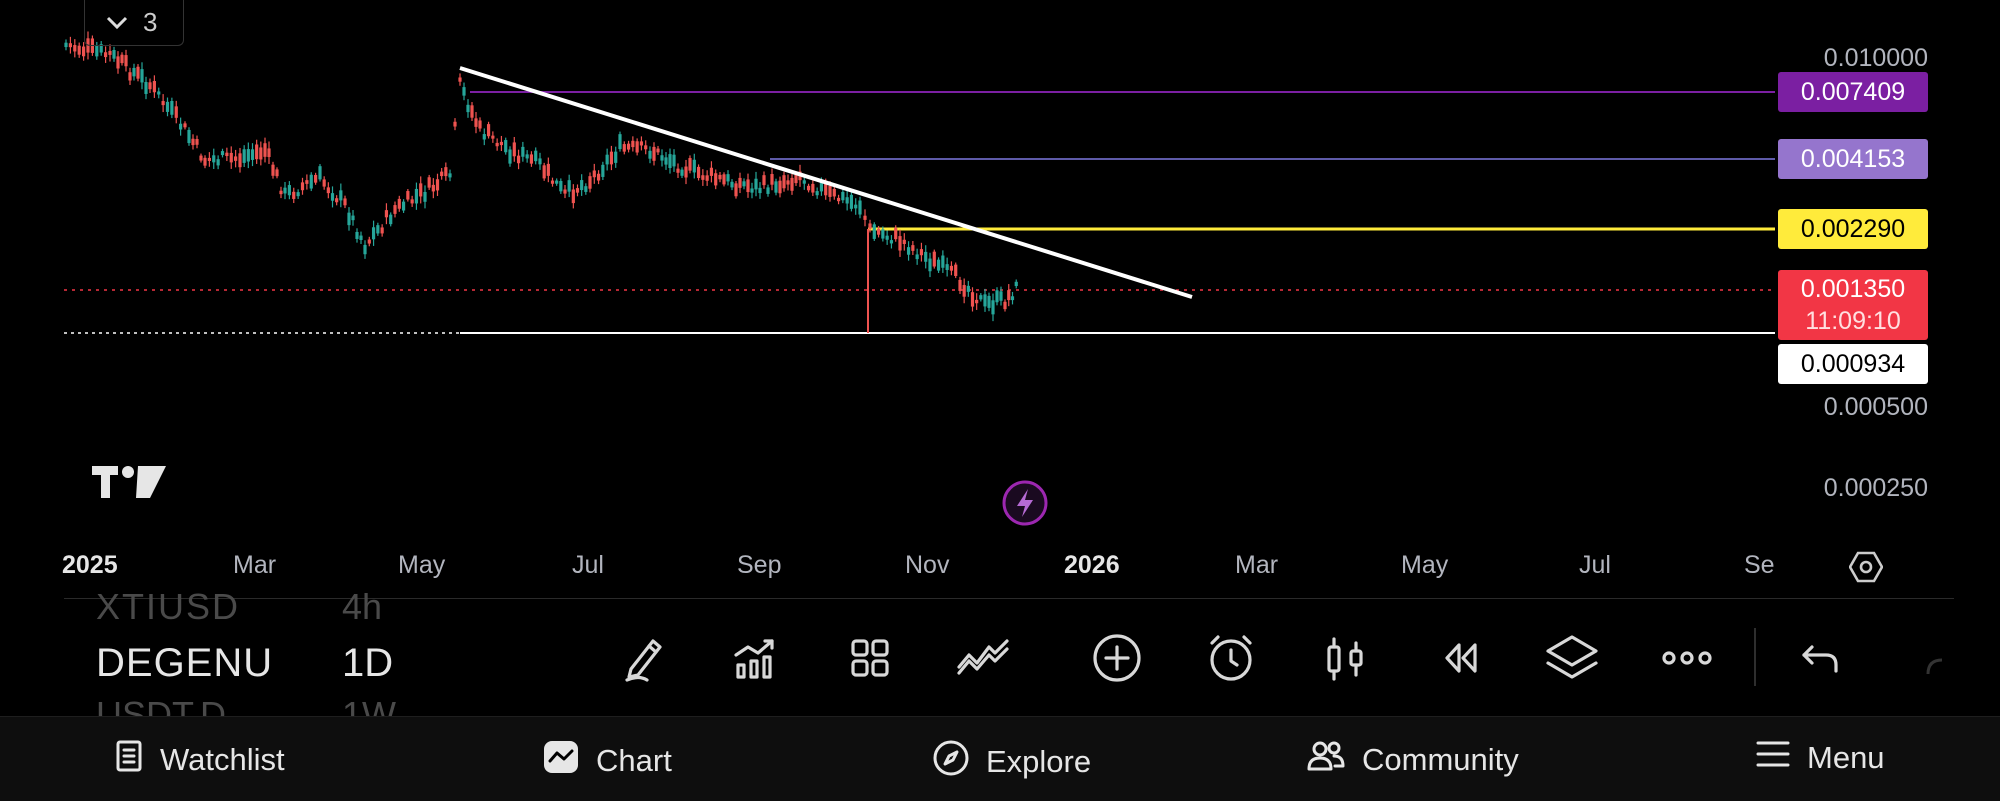 The width and height of the screenshot is (2000, 801). What do you see at coordinates (1759, 565) in the screenshot?
I see `date-label: Se` at bounding box center [1759, 565].